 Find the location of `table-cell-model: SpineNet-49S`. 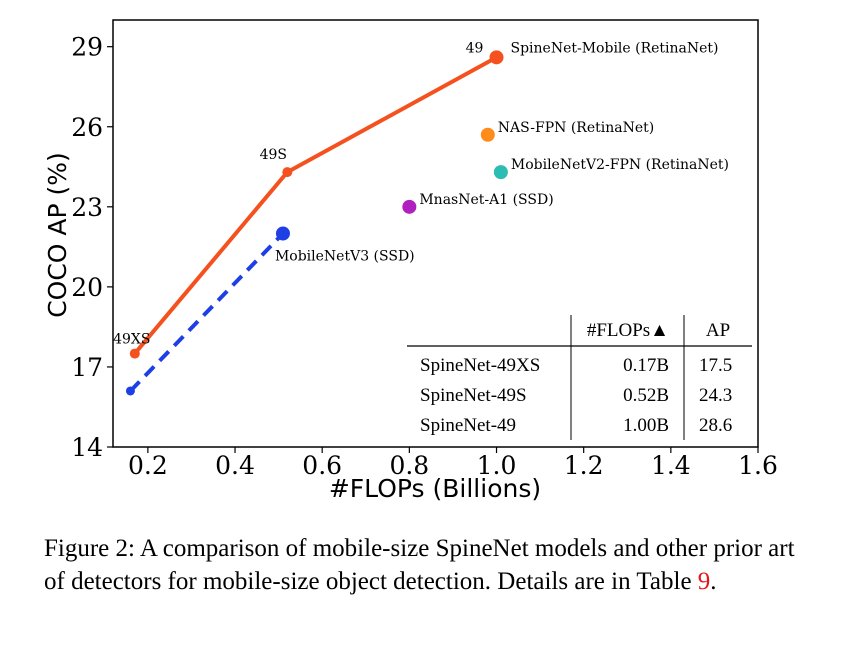

table-cell-model: SpineNet-49S is located at coordinates (473, 395).